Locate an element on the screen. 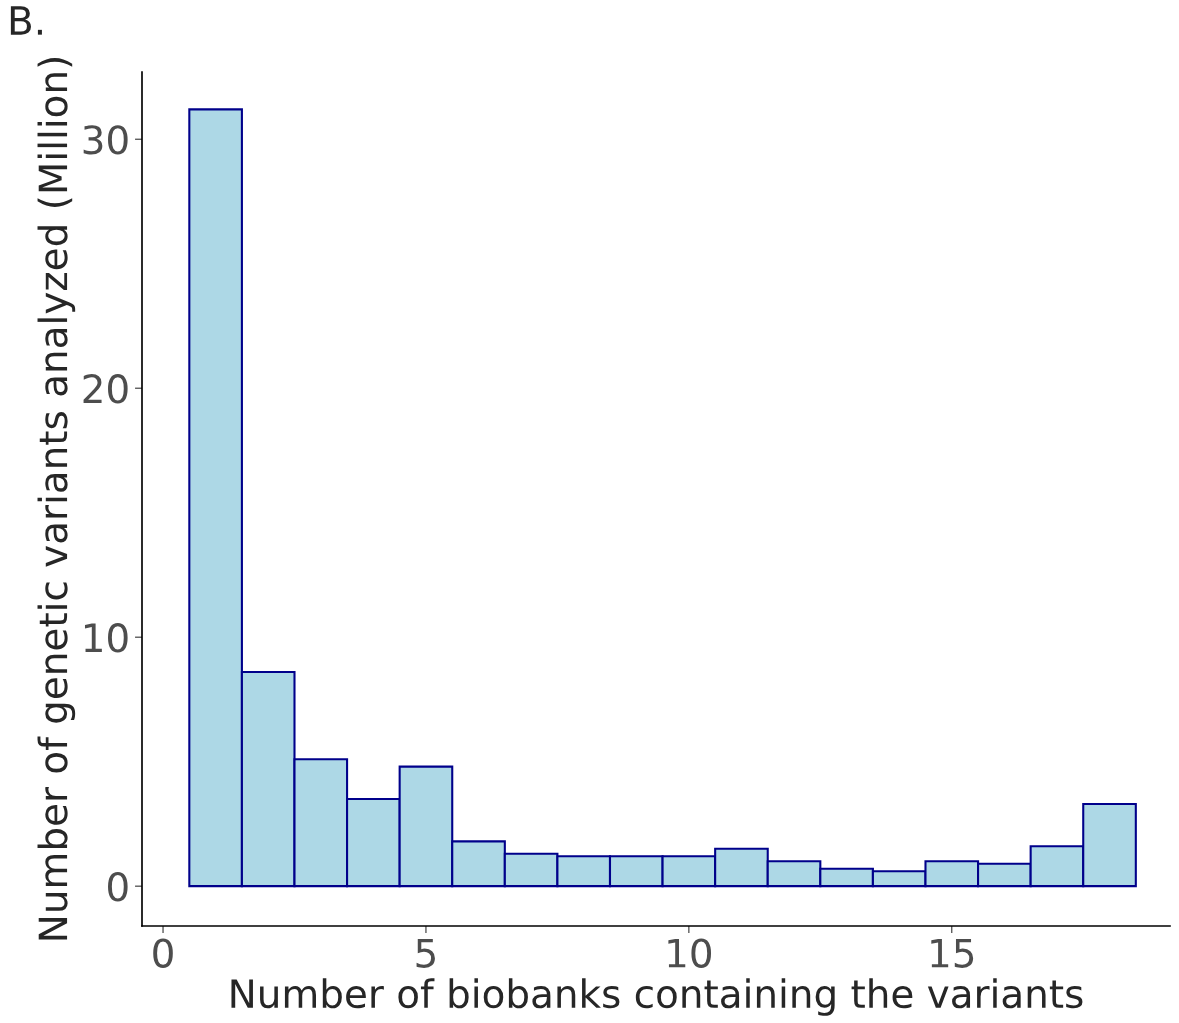 The image size is (1179, 1023). y-tick-label: 20 is located at coordinates (105, 389).